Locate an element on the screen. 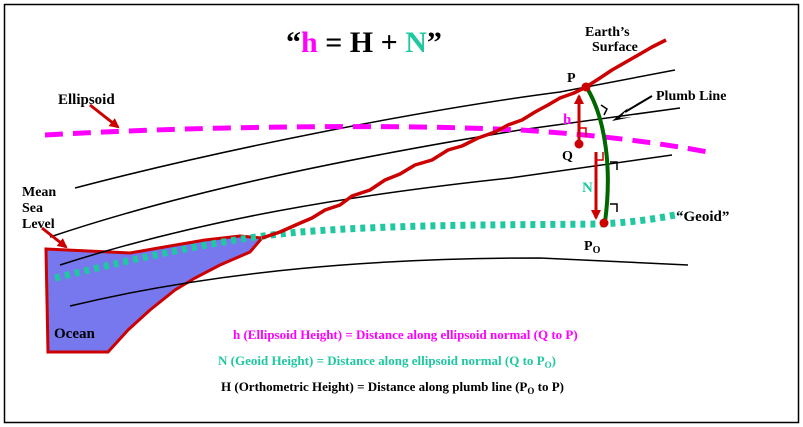 Image resolution: width=803 pixels, height=427 pixels. legend-line-n-end: ) is located at coordinates (554, 360).